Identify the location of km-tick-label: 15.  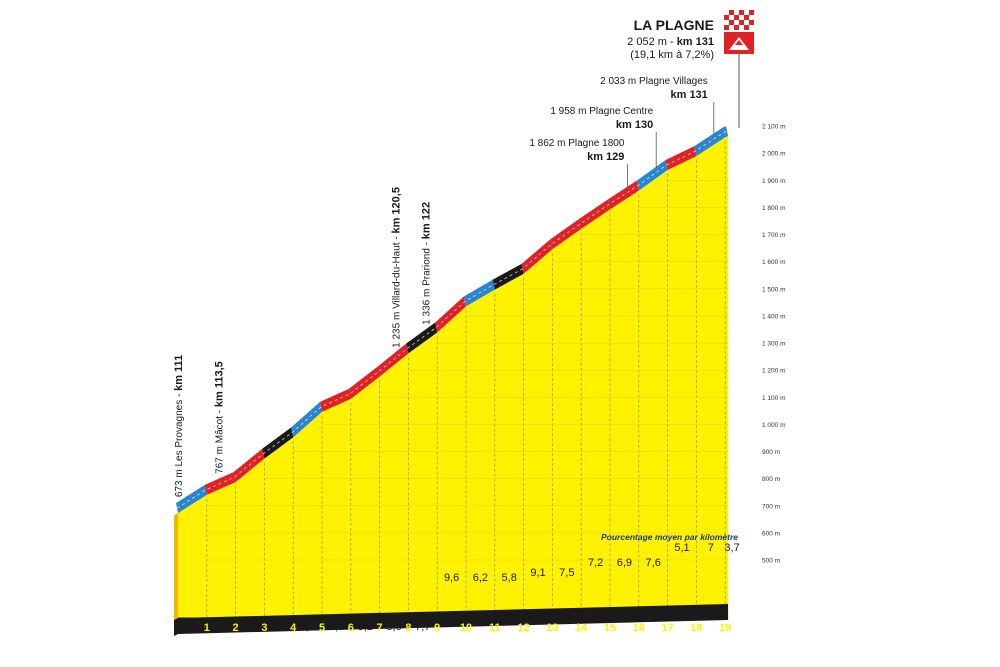
(610, 628).